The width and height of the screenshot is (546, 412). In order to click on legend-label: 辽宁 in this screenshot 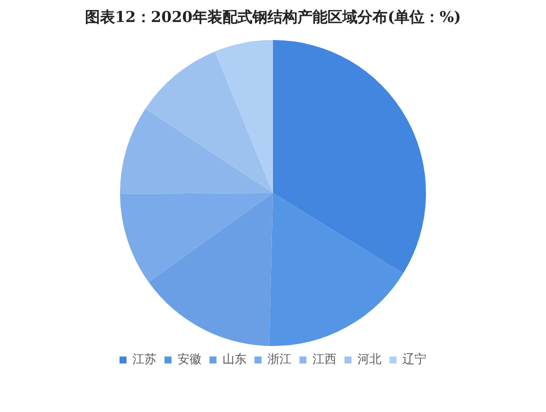, I will do `click(414, 359)`.